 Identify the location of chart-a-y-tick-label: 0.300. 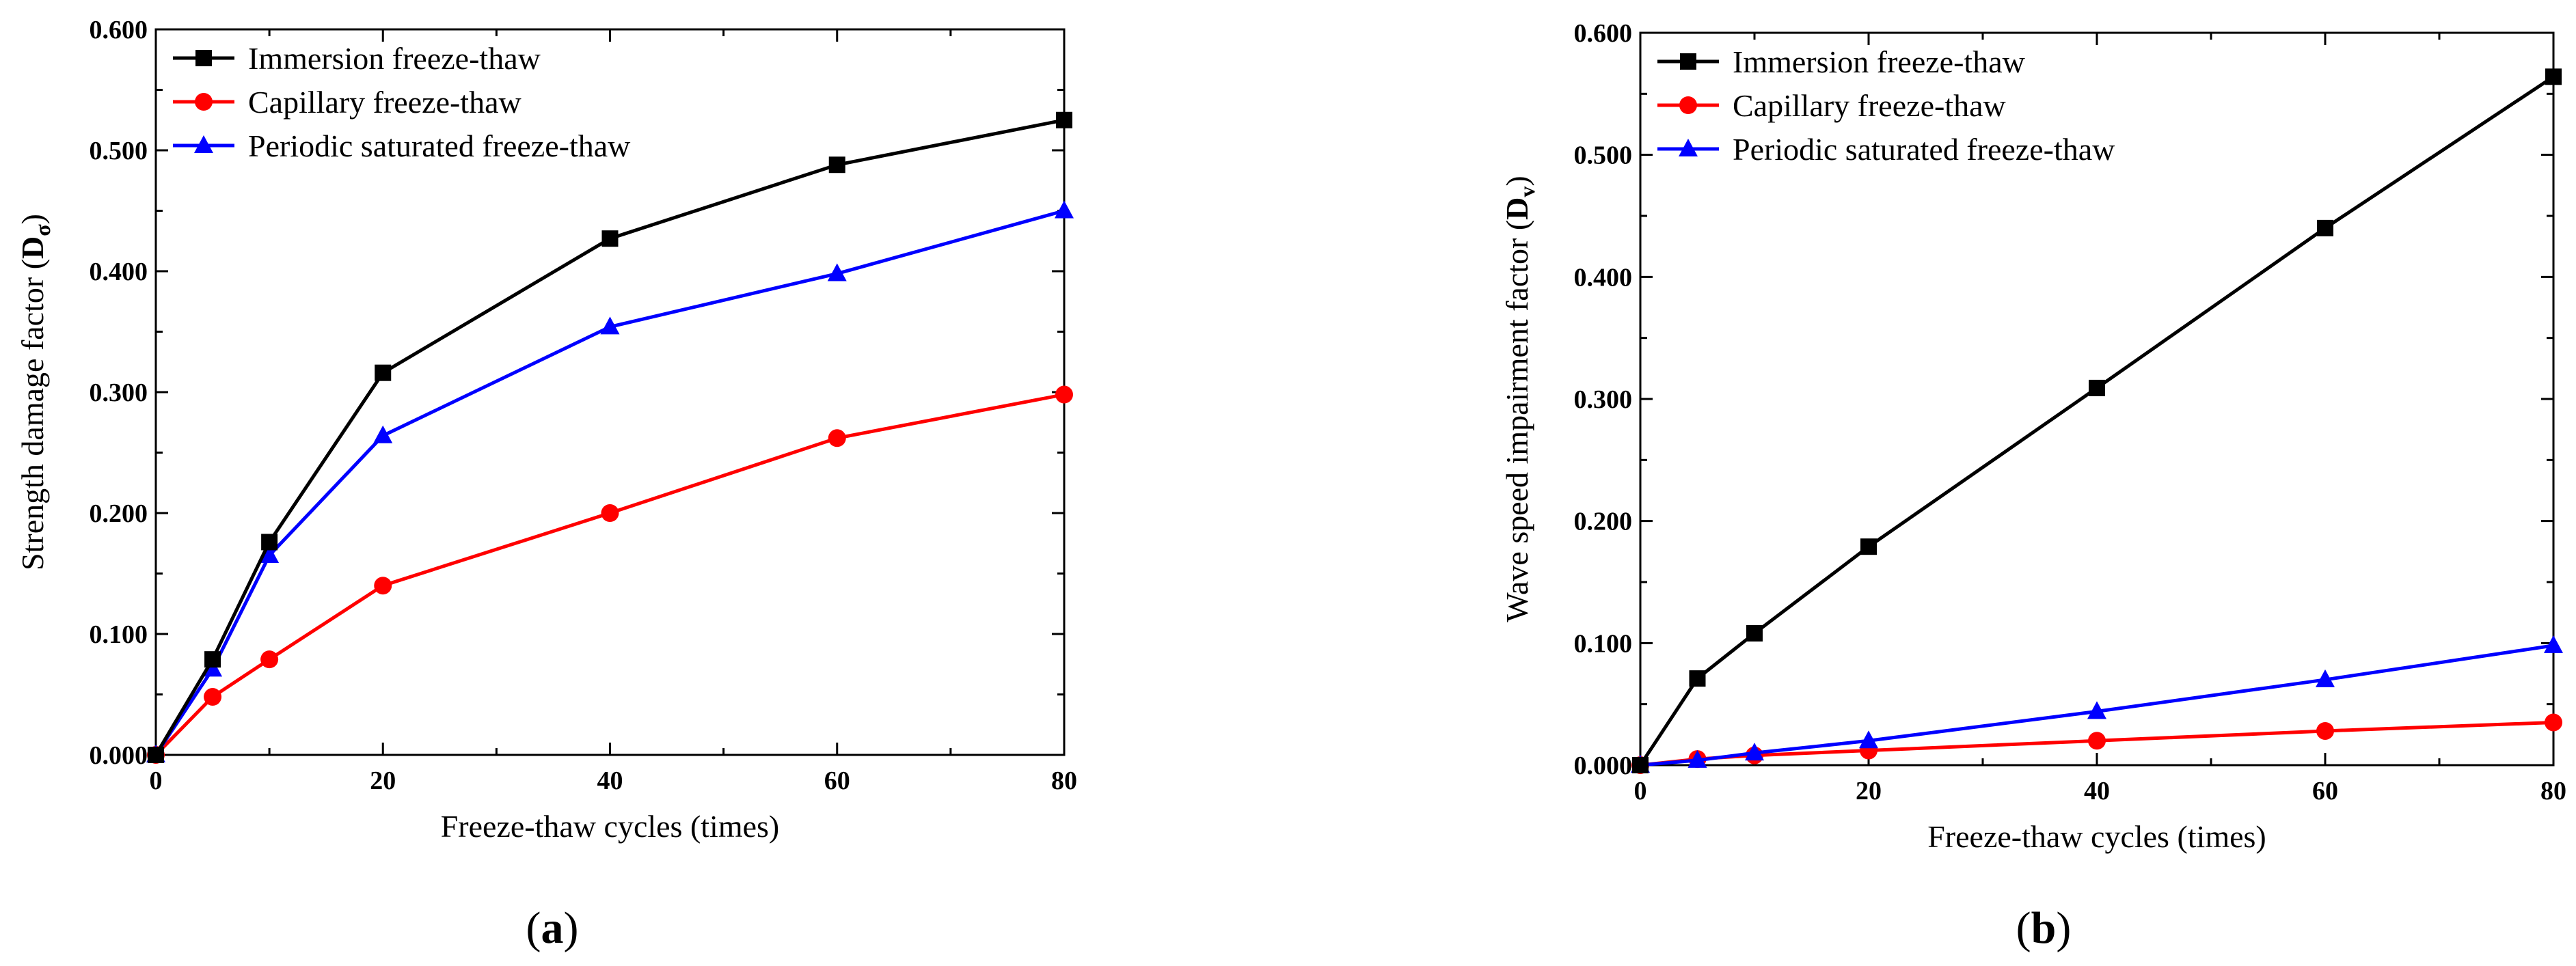
(119, 393).